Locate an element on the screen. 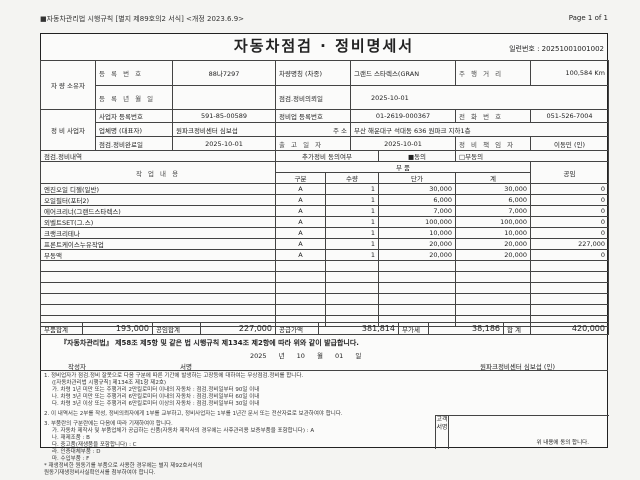 This screenshot has height=480, width=640. cell-price: 7,000 is located at coordinates (417, 211).